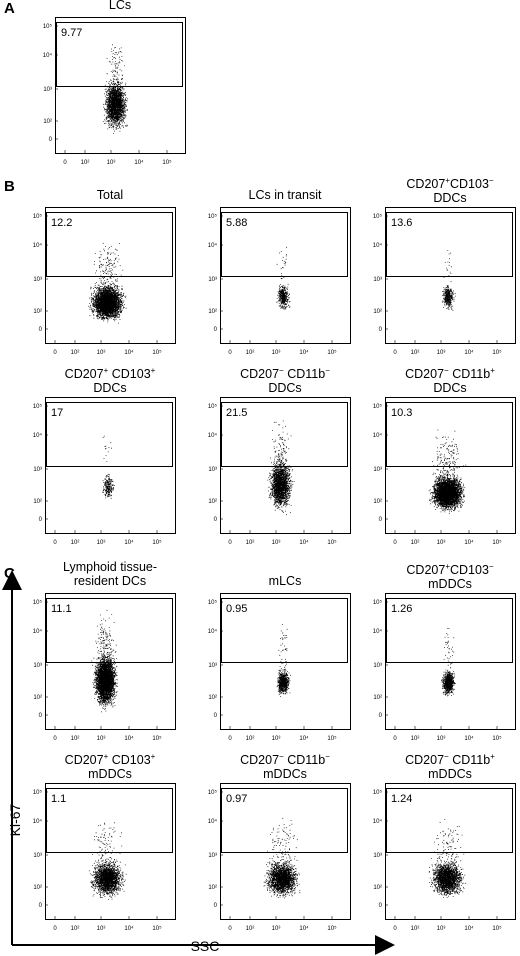 The image size is (520, 956). I want to click on panel-label-a: A, so click(9, 8).